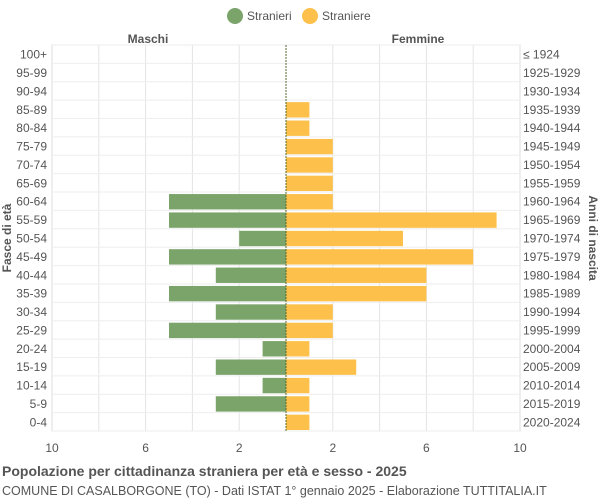  I want to click on birth-year-label: 1925-1929, so click(552, 73).